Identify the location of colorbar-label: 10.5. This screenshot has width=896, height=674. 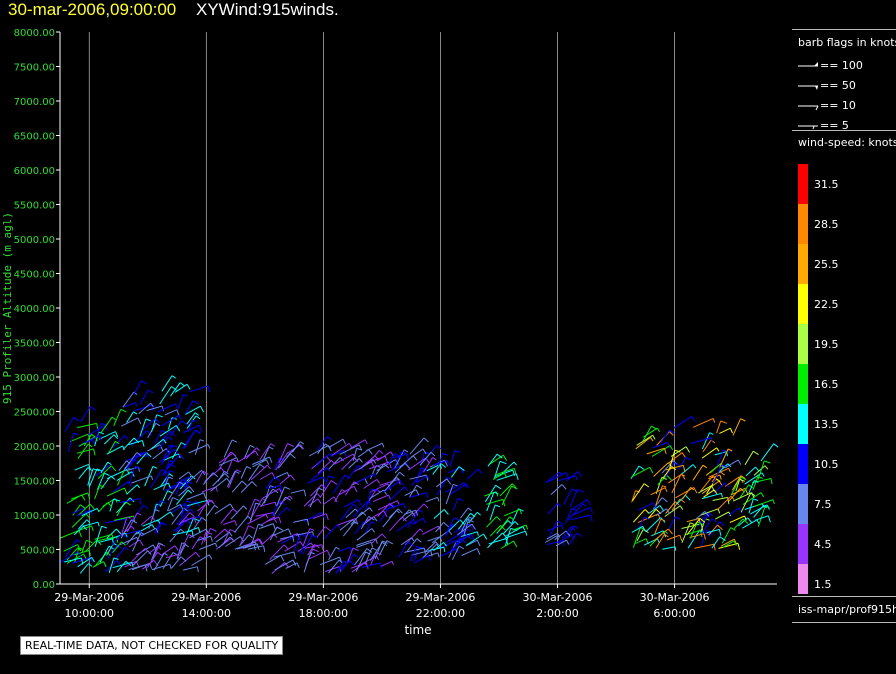
(826, 464).